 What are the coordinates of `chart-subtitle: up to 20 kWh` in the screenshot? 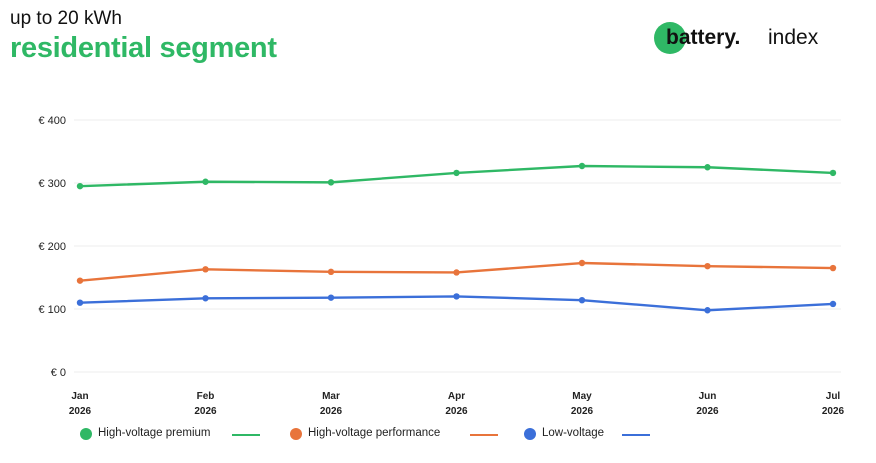 It's located at (66, 18).